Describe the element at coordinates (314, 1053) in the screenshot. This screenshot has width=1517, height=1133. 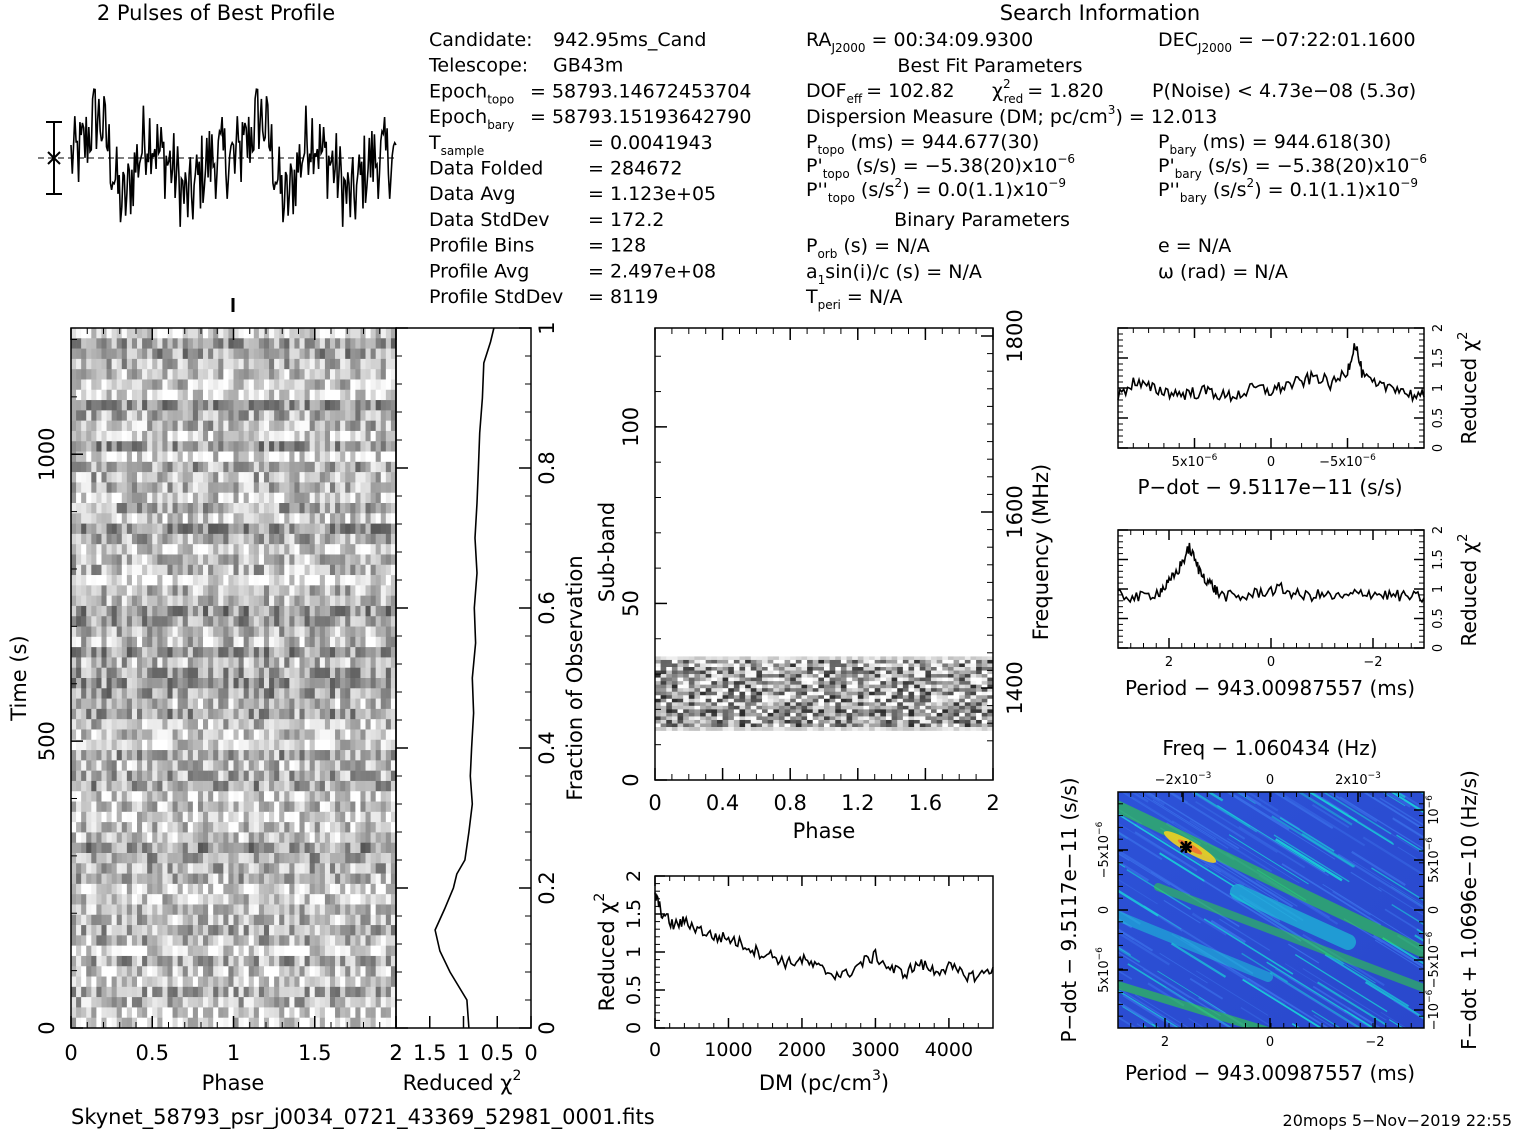
I see `tick-label: 1.5` at that location.